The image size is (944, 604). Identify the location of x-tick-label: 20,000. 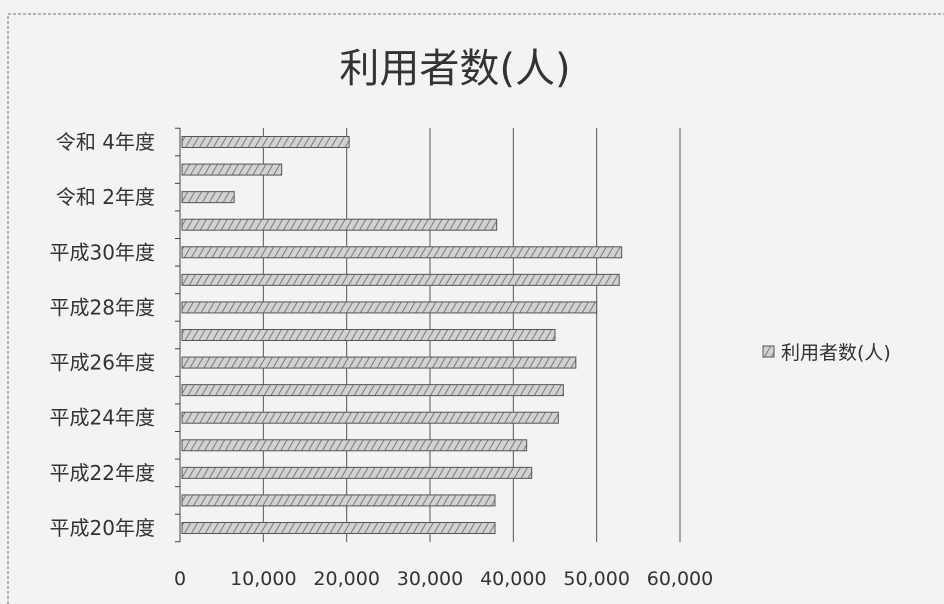
(346, 579).